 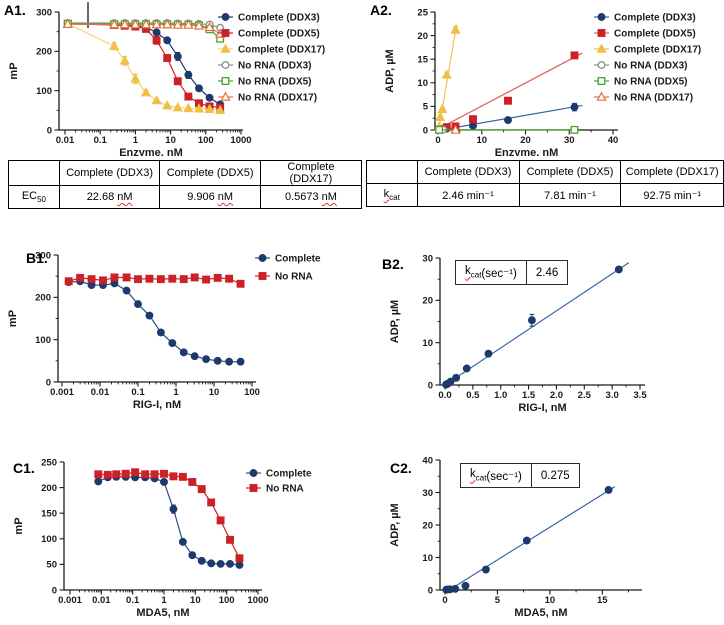 I want to click on svg-text: 50, so click(x=51, y=565).